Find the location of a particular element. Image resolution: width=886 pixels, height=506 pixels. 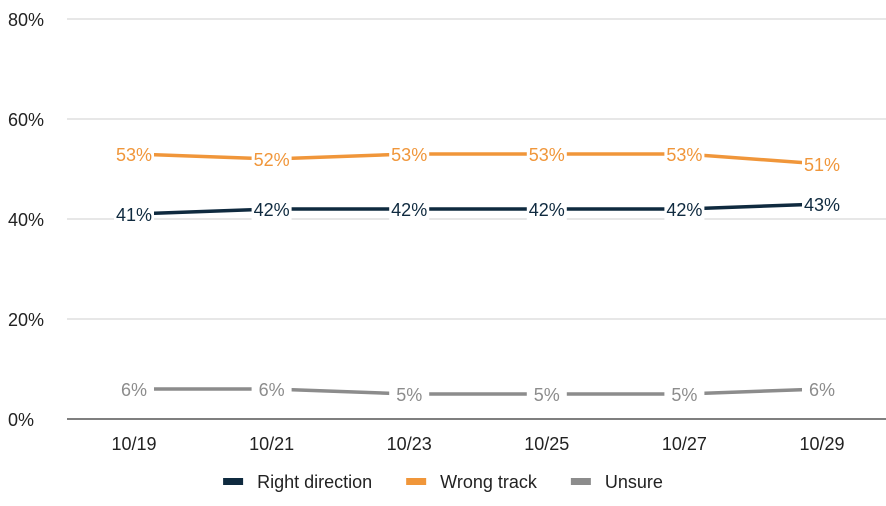

data-label: 51% is located at coordinates (822, 165).